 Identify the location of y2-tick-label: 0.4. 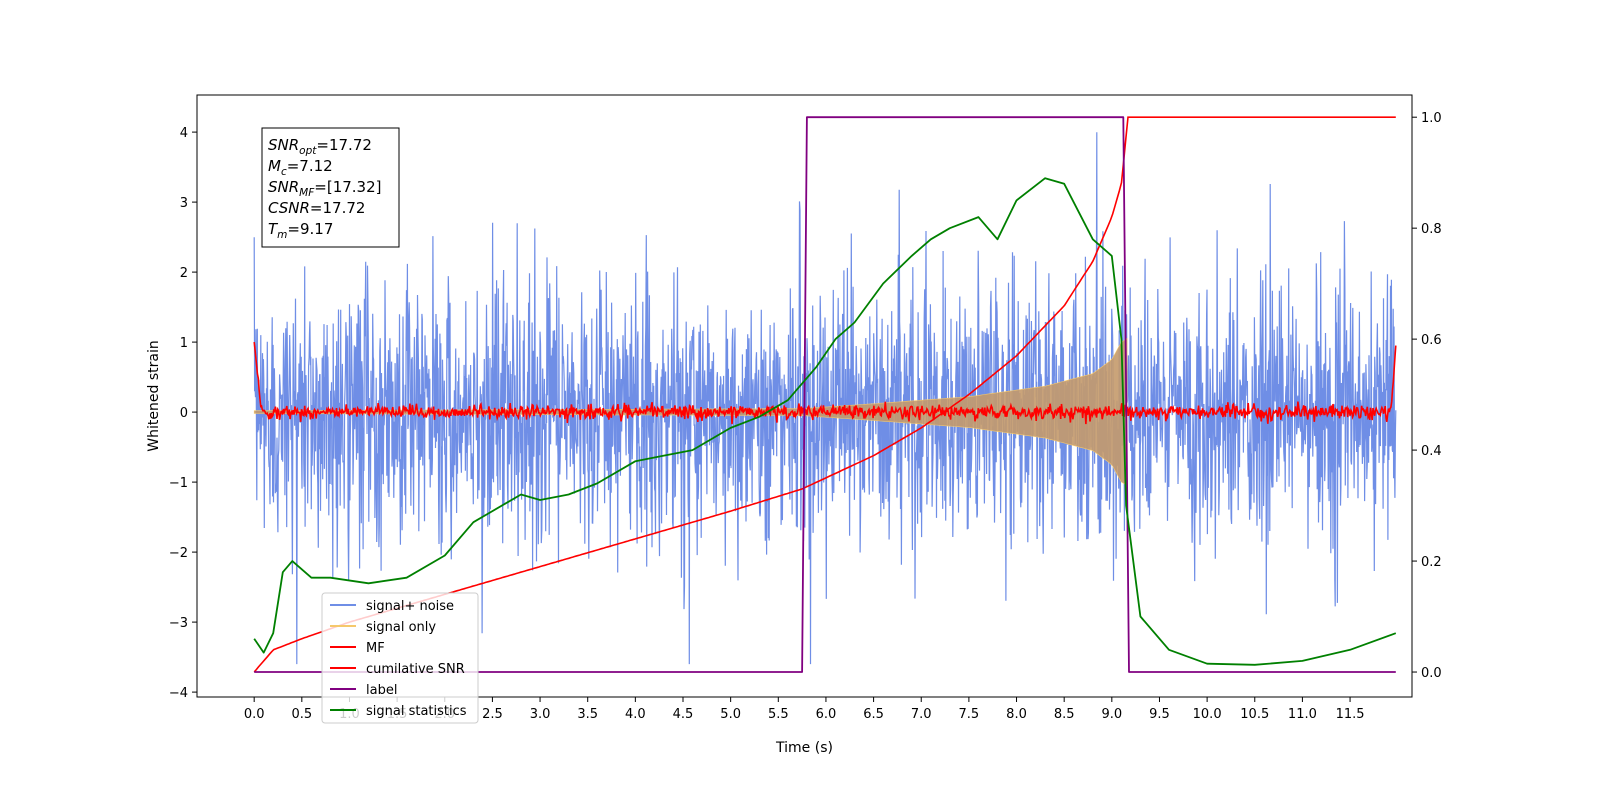
(1431, 451).